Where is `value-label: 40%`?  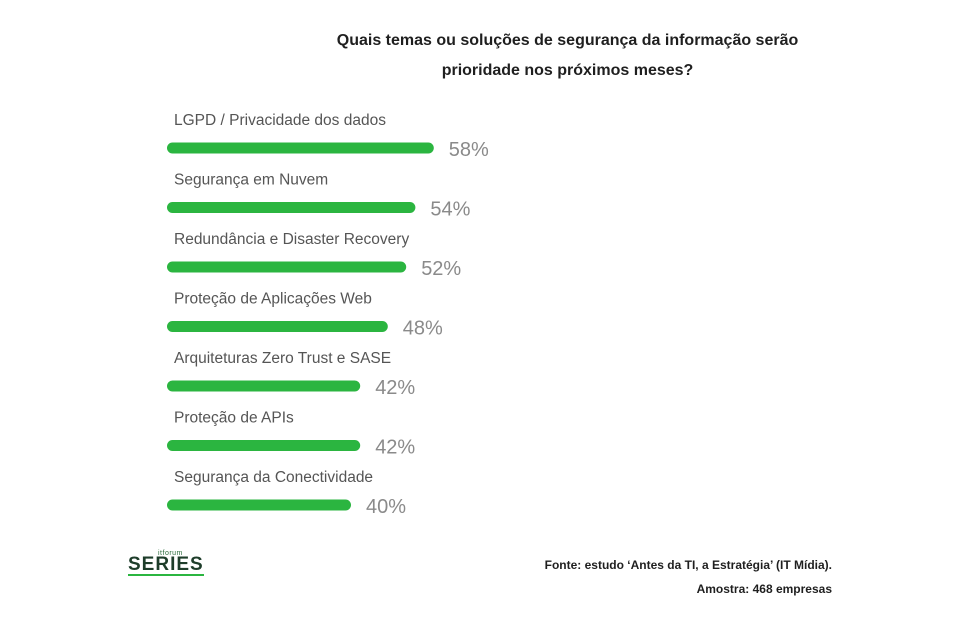
value-label: 40% is located at coordinates (386, 507).